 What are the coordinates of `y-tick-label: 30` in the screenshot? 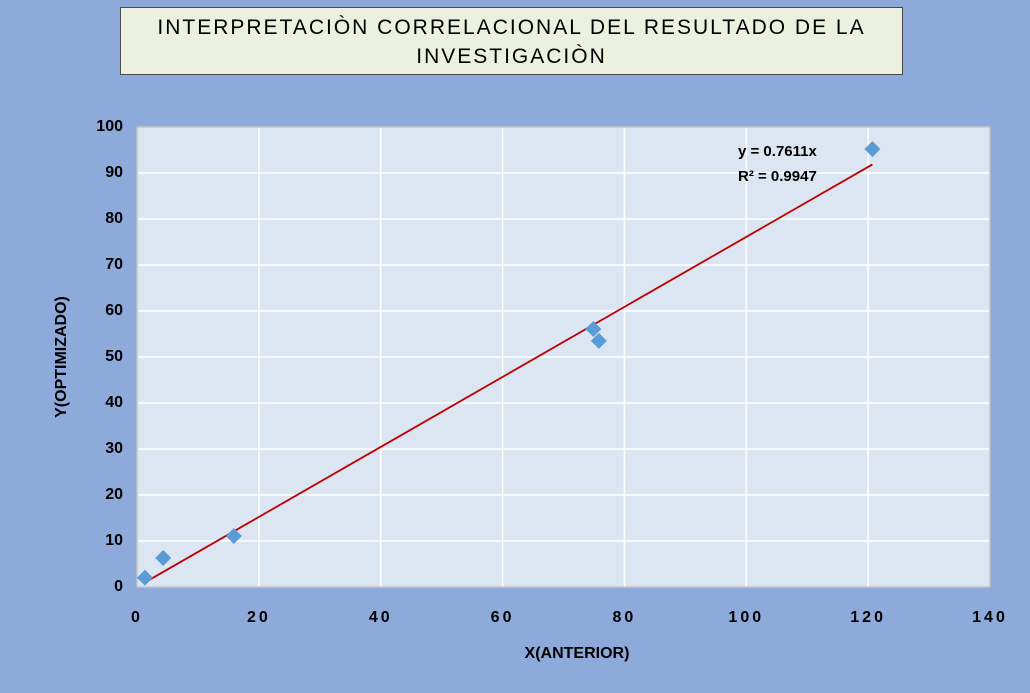 It's located at (114, 448).